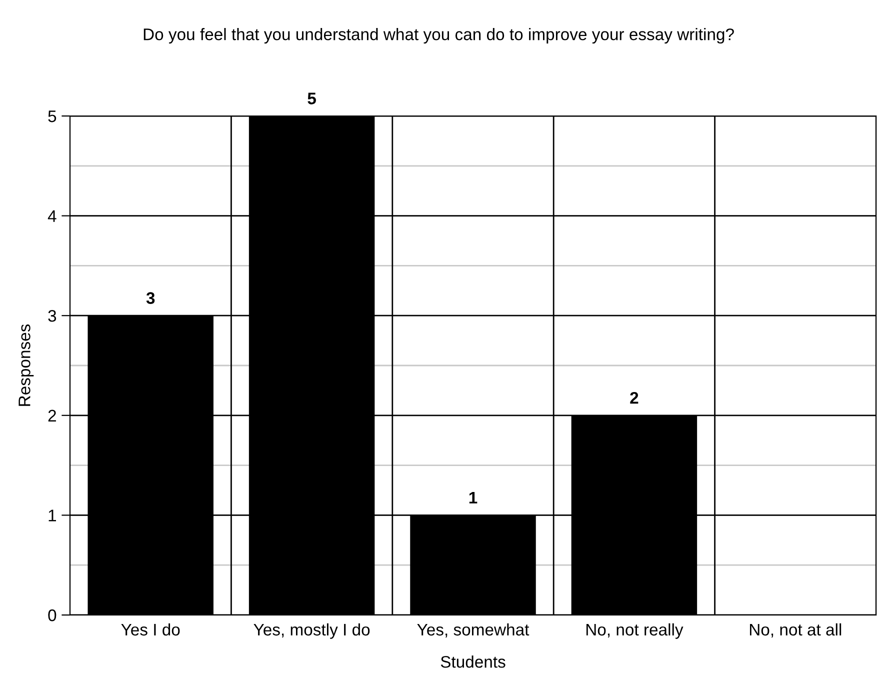 This screenshot has height=678, width=877. What do you see at coordinates (312, 631) in the screenshot?
I see `x-tick-label: Yes, mostly I do` at bounding box center [312, 631].